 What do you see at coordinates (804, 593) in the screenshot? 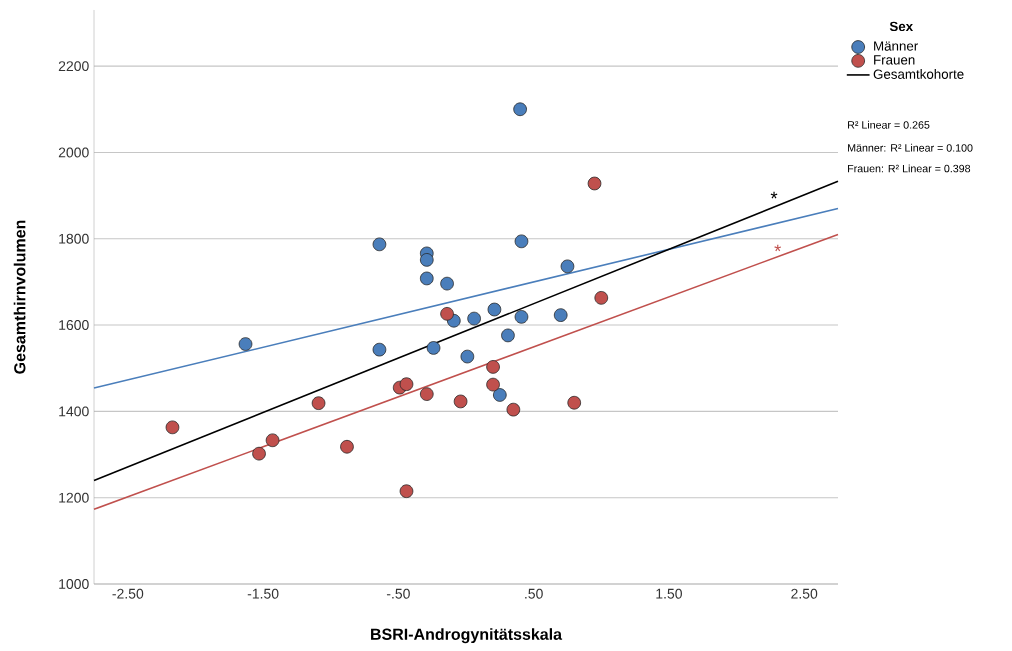
I see `x-tick-label: 2.50` at bounding box center [804, 593].